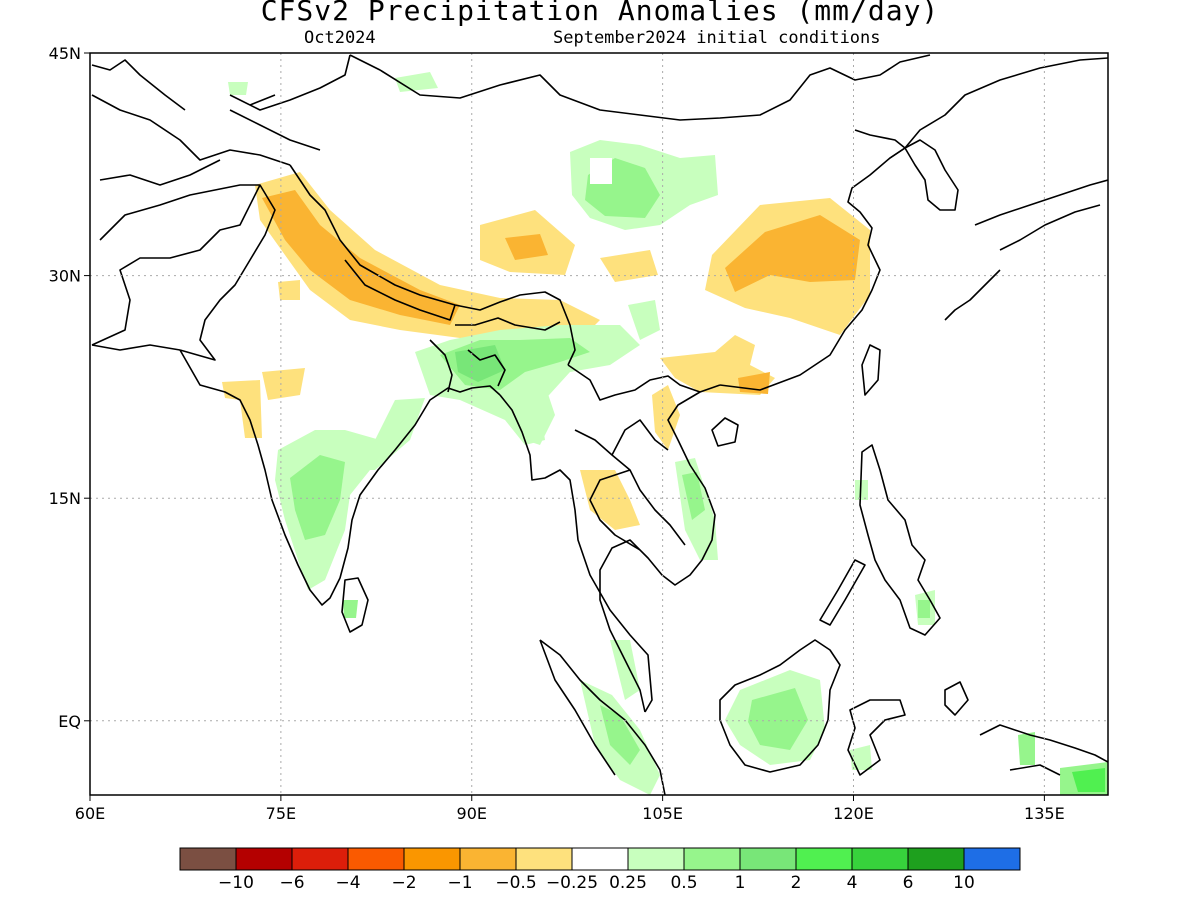 Image resolution: width=1200 pixels, height=900 pixels. Describe the element at coordinates (693, 496) in the screenshot. I see `wet-anomaly-vietnam-core` at that location.